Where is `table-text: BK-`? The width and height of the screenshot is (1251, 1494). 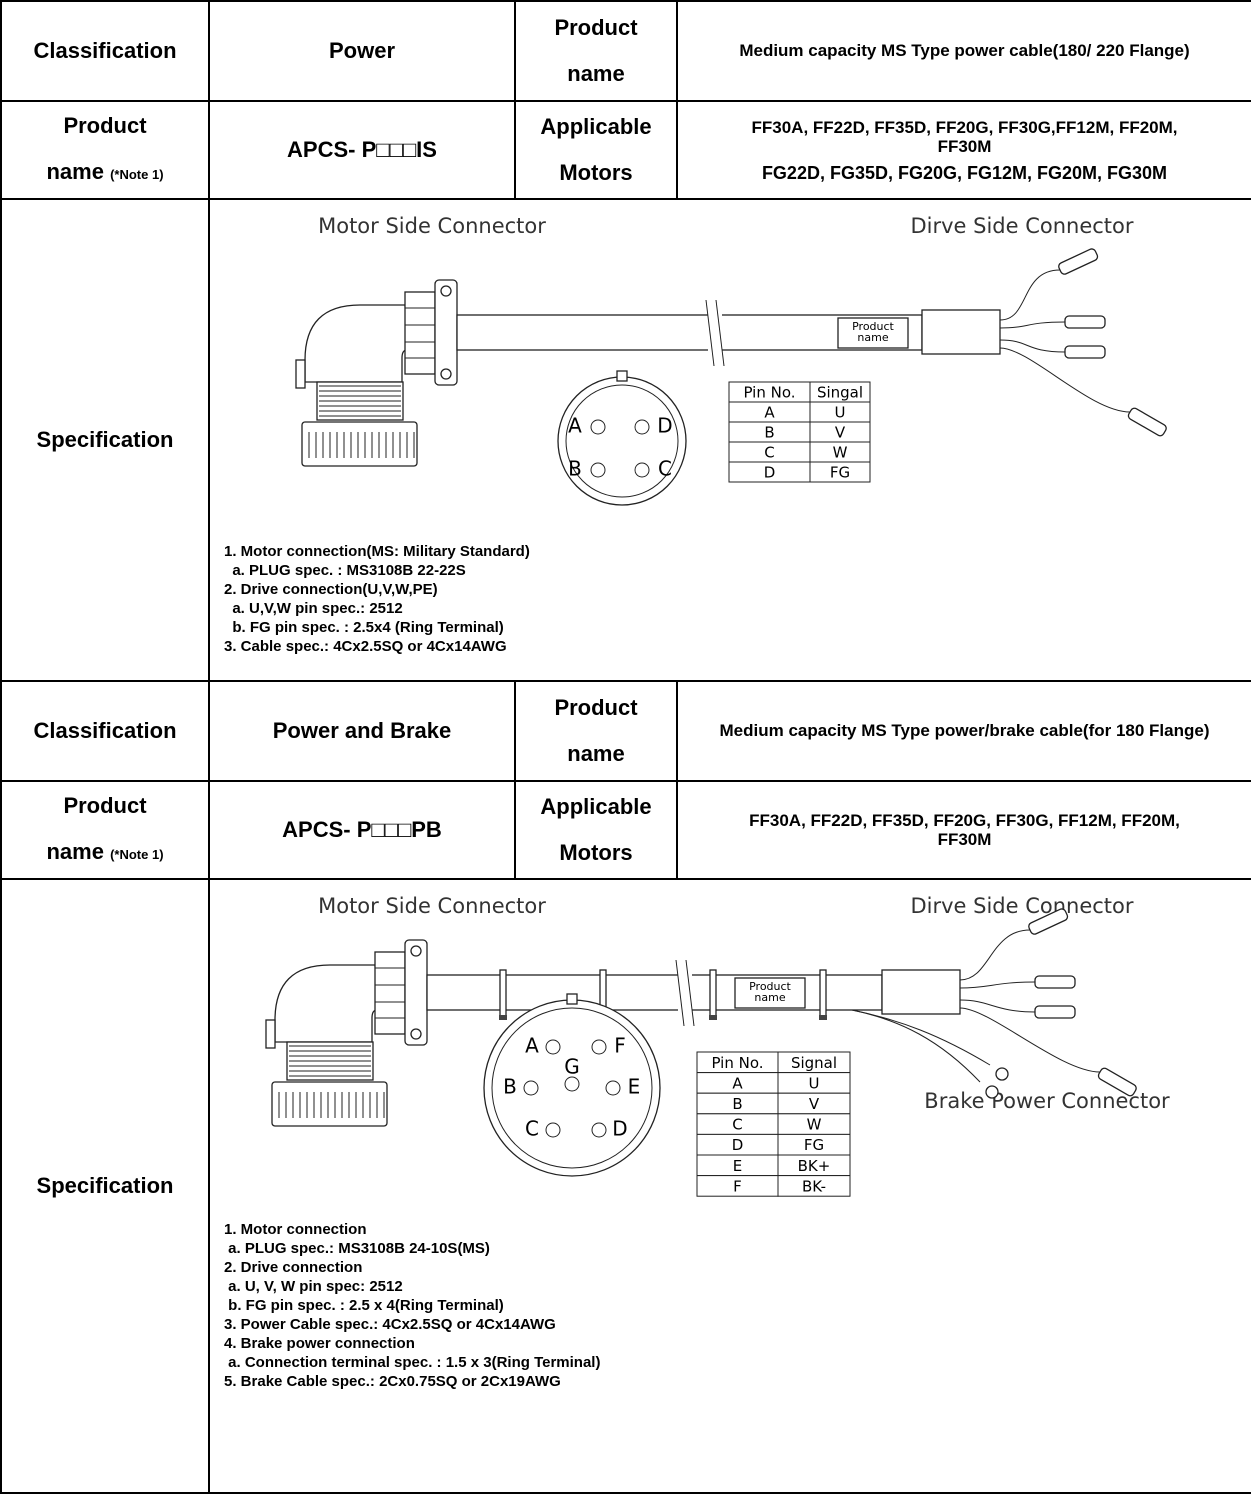
table-text: BK- is located at coordinates (814, 1186).